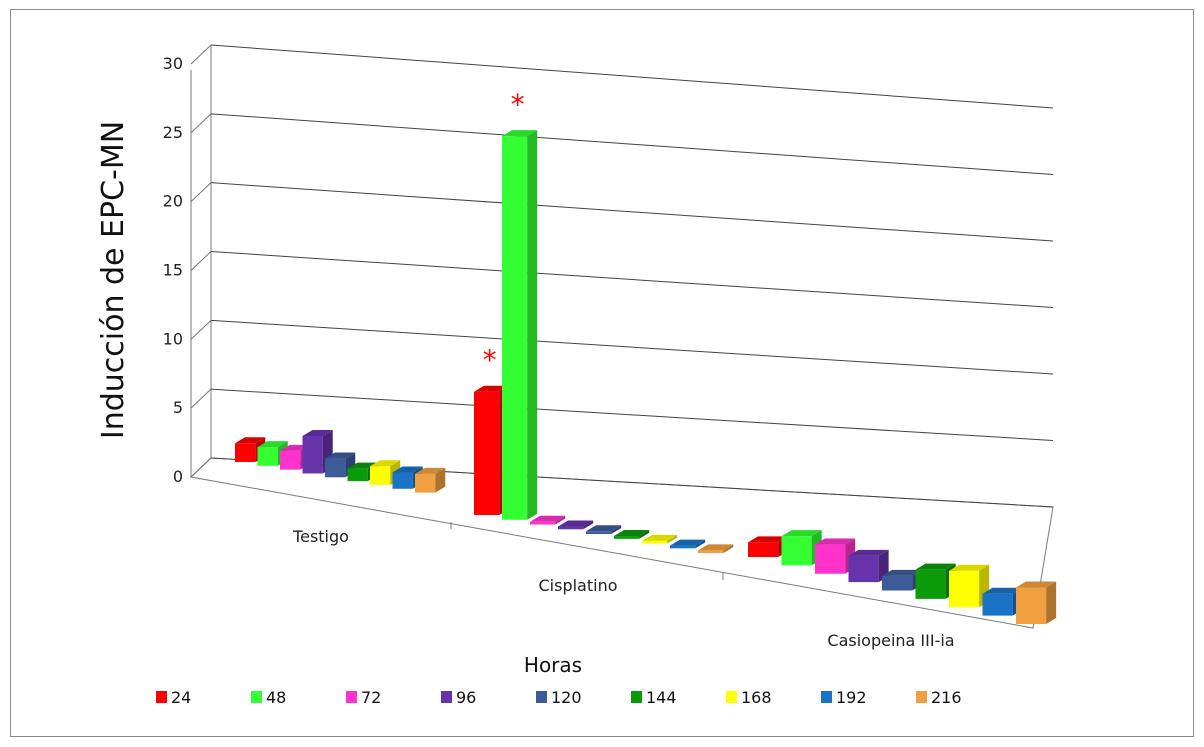 The width and height of the screenshot is (1204, 747). Describe the element at coordinates (320, 536) in the screenshot. I see `category-label: Testigo` at that location.